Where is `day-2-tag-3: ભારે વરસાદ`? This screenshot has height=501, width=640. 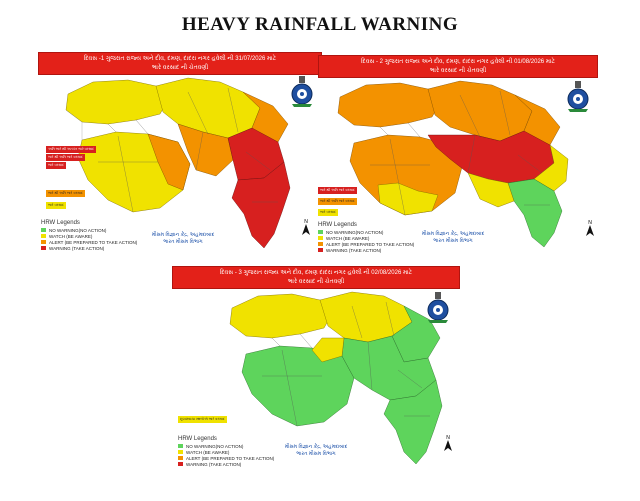
day-2-tag-3: ભારે વરસાદ is located at coordinates (328, 212).